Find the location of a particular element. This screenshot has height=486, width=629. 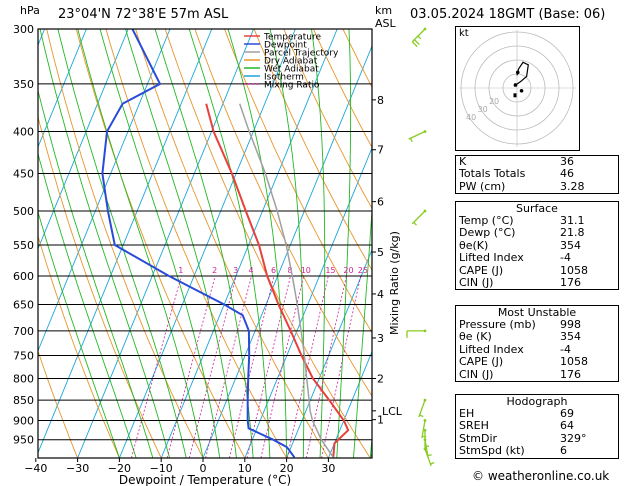

x-tick-label: −30 is located at coordinates (77, 468).